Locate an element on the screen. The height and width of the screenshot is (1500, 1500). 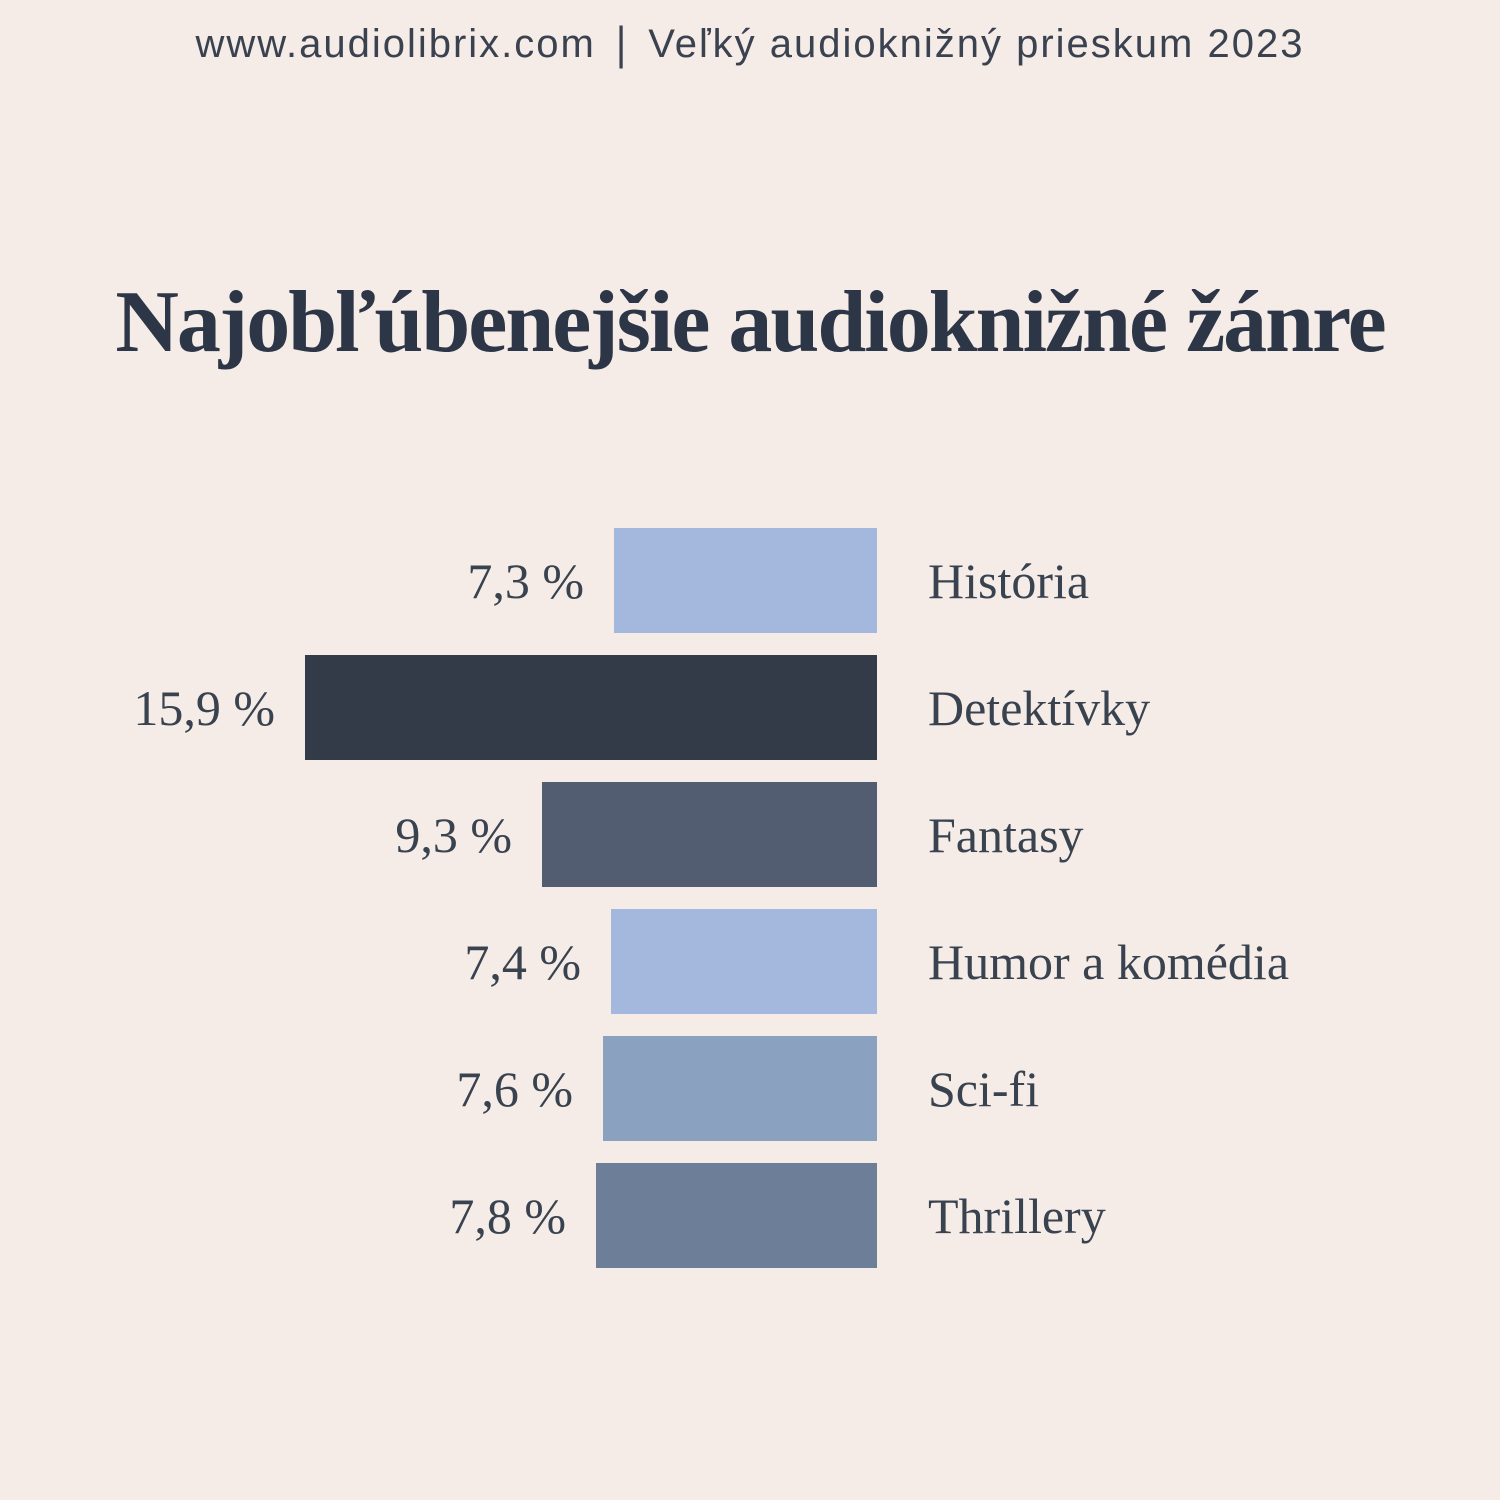
bar-fantasy is located at coordinates (709, 834).